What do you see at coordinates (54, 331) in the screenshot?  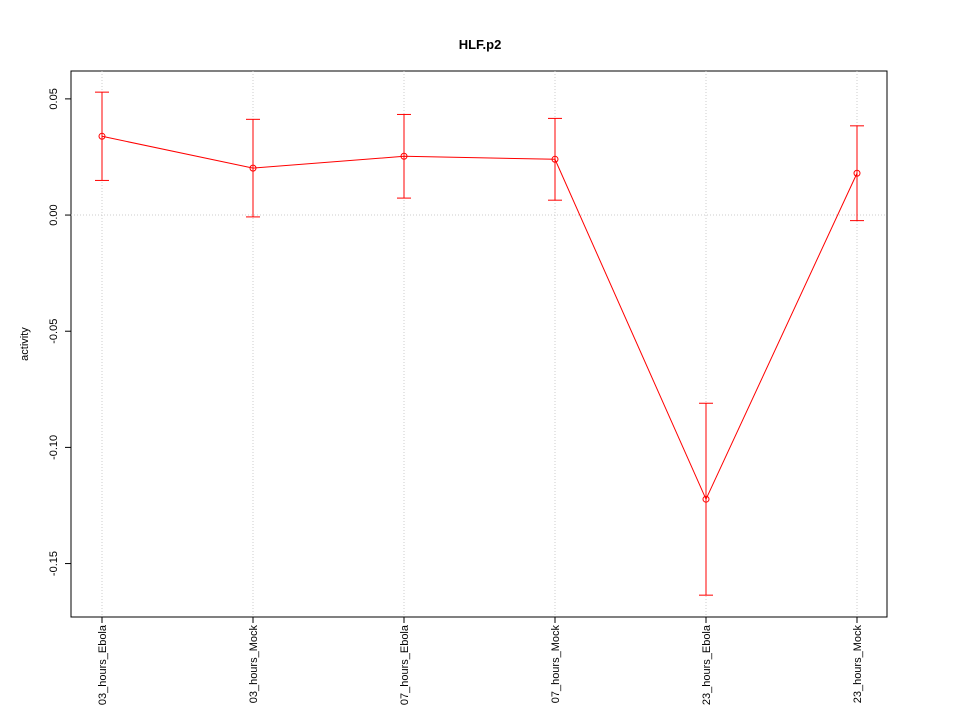 I see `y-tick-label: -0.05` at bounding box center [54, 331].